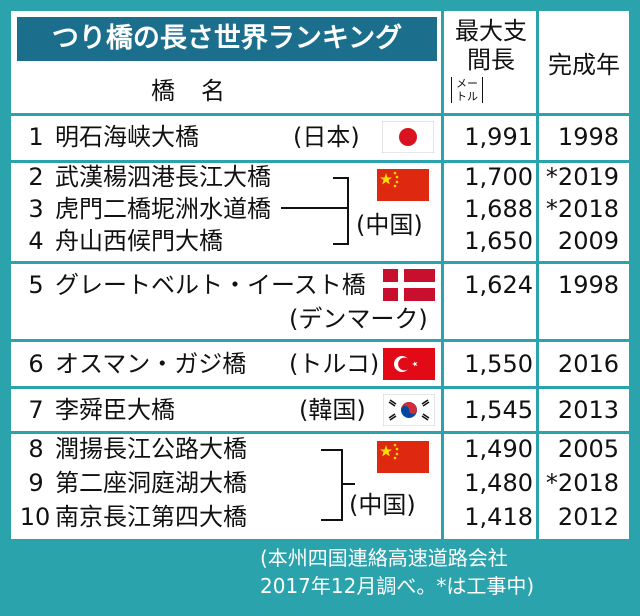 This screenshot has height=616, width=640. What do you see at coordinates (409, 364) in the screenshot?
I see `turkey-flag-icon` at bounding box center [409, 364].